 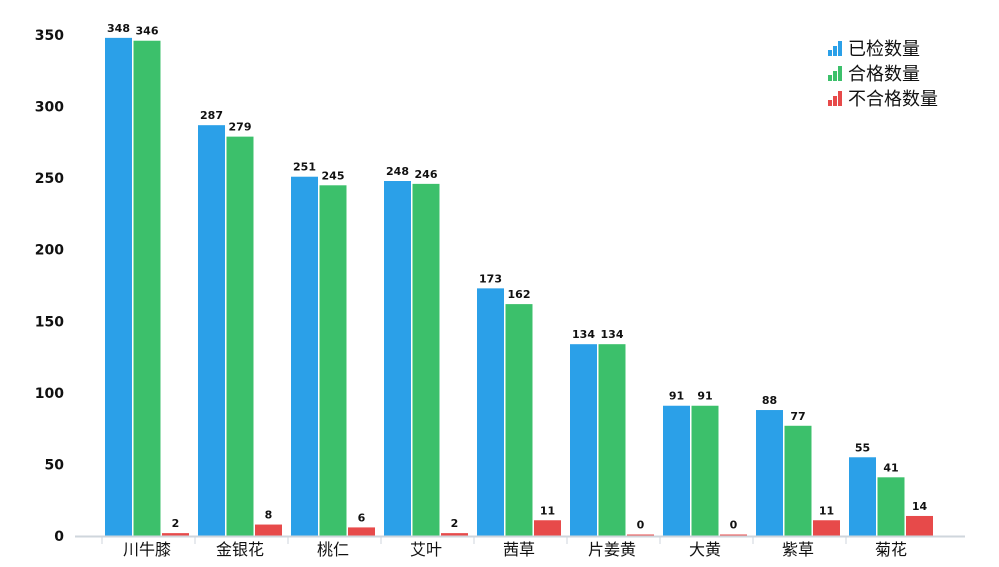 I want to click on legend-label: 已检数量, so click(x=884, y=49).